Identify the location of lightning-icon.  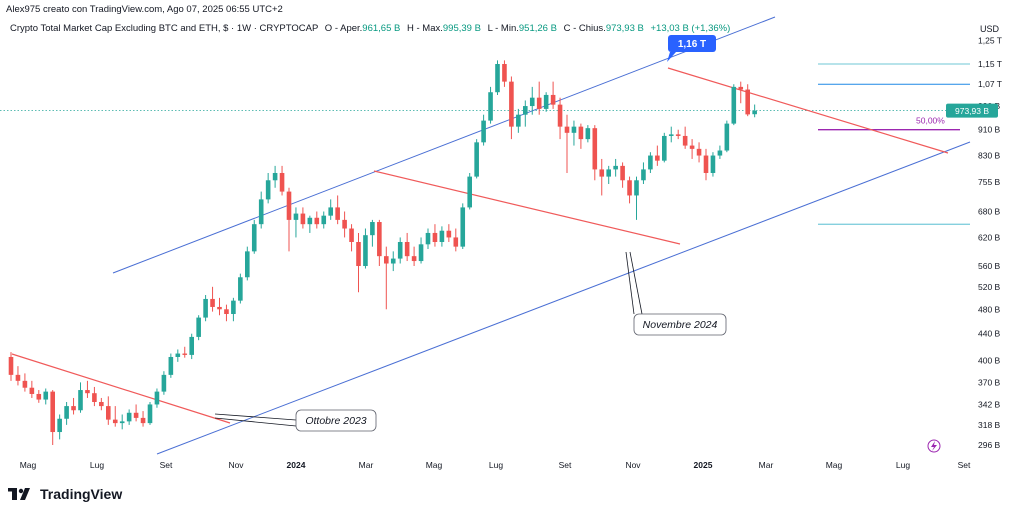
(934, 446).